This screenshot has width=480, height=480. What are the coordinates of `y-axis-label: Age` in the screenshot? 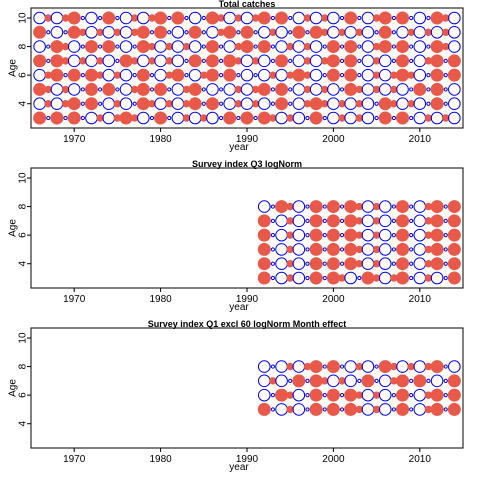 It's located at (13, 228).